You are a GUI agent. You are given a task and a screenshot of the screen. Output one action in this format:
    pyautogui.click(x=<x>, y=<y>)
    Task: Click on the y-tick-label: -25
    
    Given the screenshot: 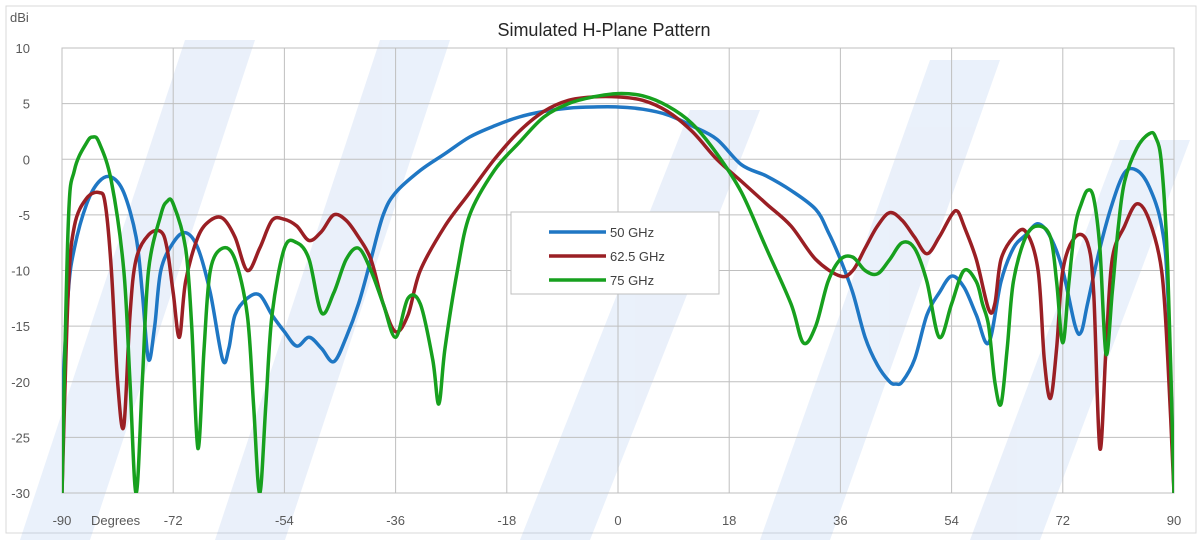 What is the action you would take?
    pyautogui.click(x=20, y=437)
    